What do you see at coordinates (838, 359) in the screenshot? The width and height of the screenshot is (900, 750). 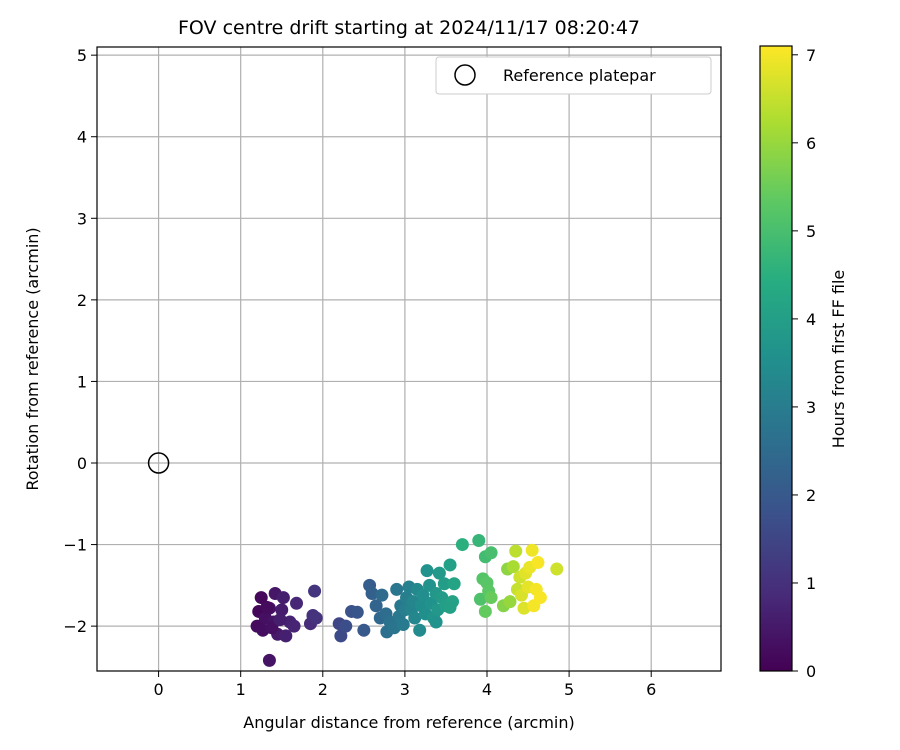 I see `colorbar-label: Hours from first FF file` at bounding box center [838, 359].